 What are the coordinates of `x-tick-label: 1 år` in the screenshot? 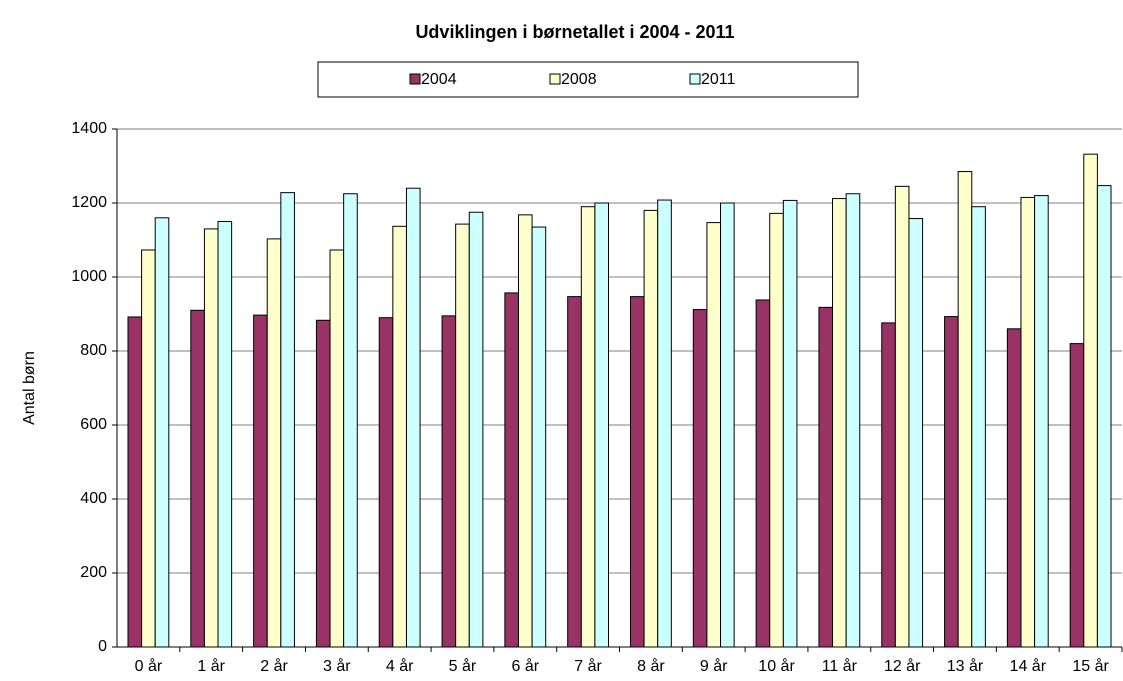 It's located at (211, 666).